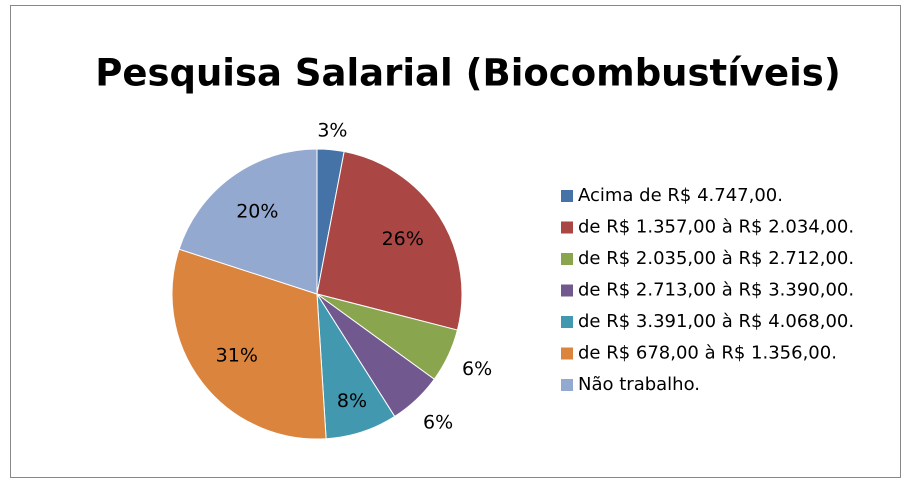  What do you see at coordinates (716, 290) in the screenshot?
I see `legend-label: de R$ 2.713,00 à R$ 3.390,00.` at bounding box center [716, 290].